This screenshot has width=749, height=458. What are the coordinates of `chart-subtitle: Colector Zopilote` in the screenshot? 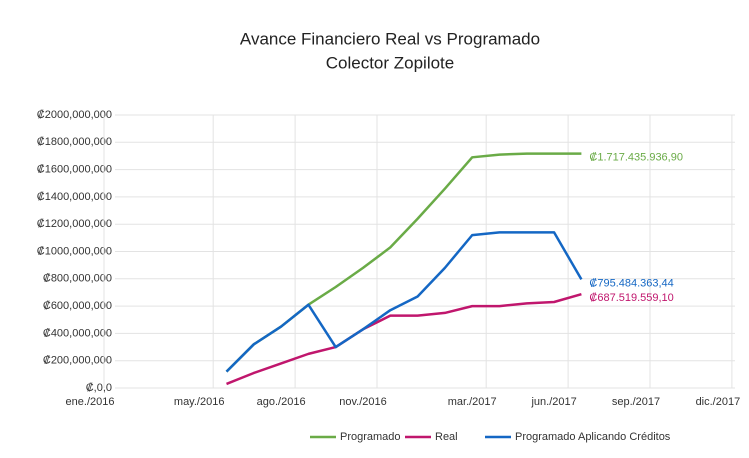 It's located at (390, 62).